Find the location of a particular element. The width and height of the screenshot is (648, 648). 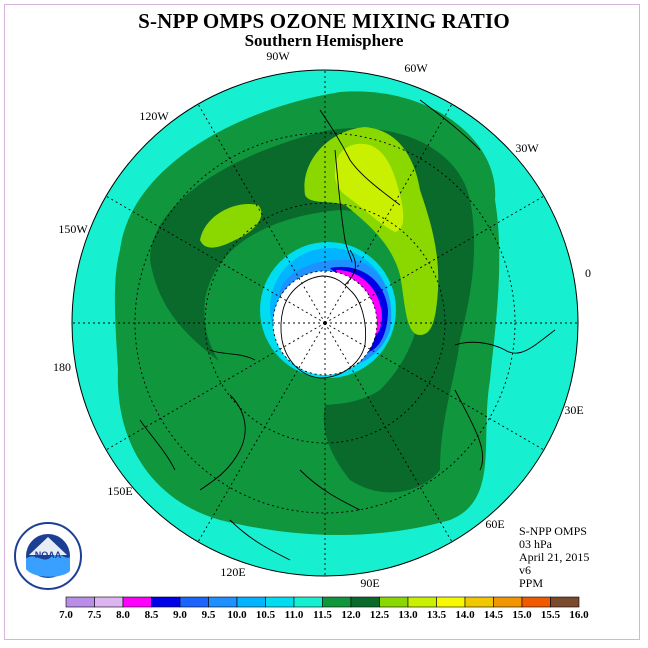

lon-label-150e: 150E is located at coordinates (119, 491).